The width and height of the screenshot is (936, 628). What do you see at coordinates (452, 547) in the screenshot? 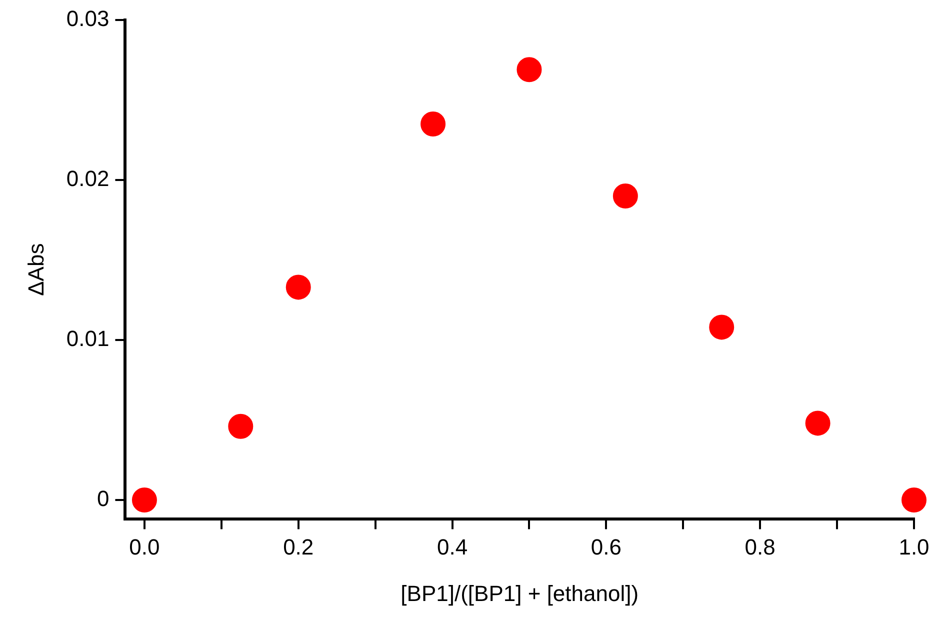
I see `x-tick-label: 0.4` at bounding box center [452, 547].